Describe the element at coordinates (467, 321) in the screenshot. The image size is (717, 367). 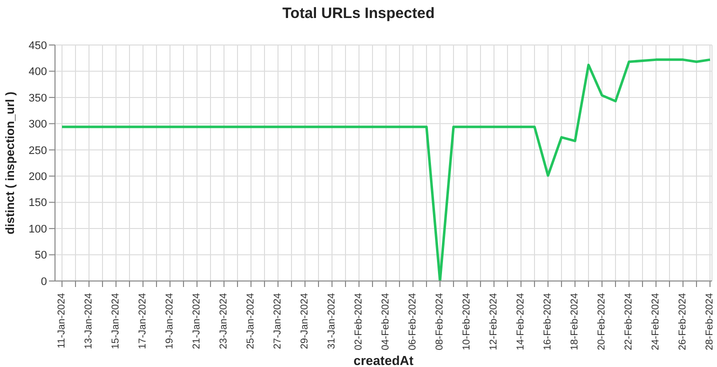
I see `x-tick-label: 10-Feb-2024` at that location.